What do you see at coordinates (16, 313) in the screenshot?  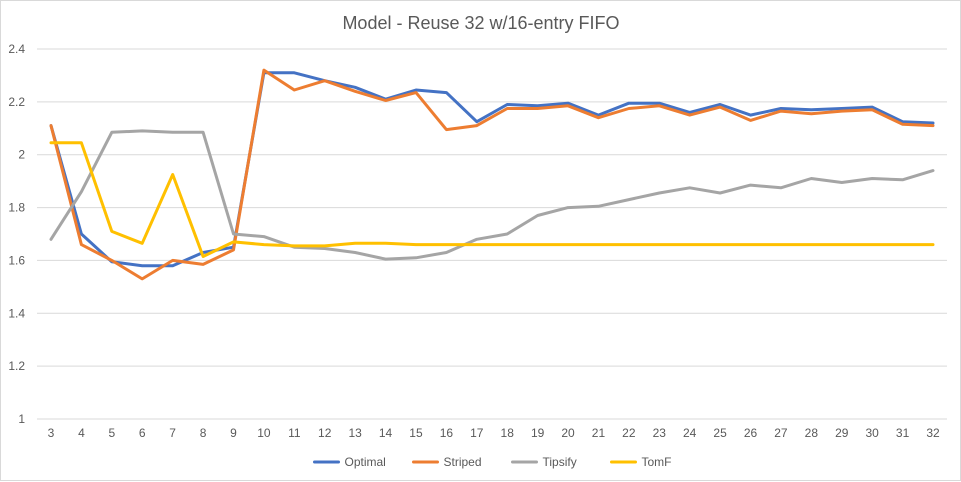 I see `y-tick-label: 1.4` at bounding box center [16, 313].